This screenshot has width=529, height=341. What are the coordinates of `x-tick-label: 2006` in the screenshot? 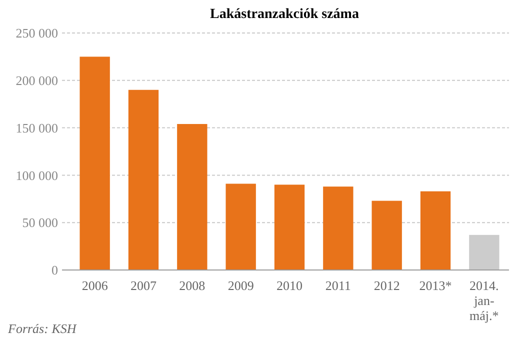 It's located at (95, 285).